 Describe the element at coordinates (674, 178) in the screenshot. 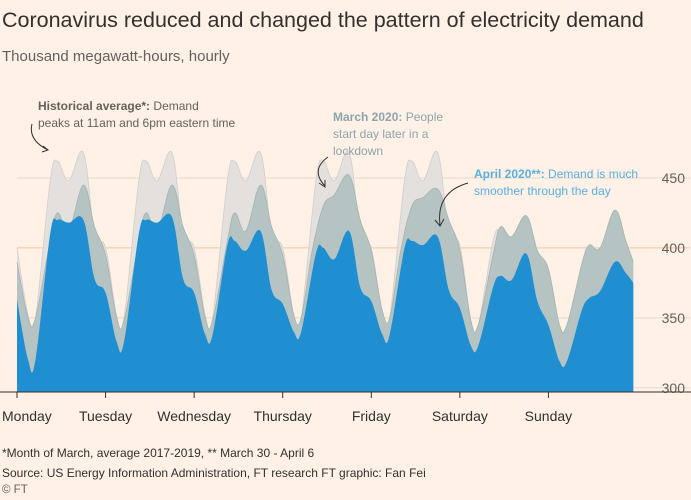

I see `y-tick-label-450: 450` at that location.